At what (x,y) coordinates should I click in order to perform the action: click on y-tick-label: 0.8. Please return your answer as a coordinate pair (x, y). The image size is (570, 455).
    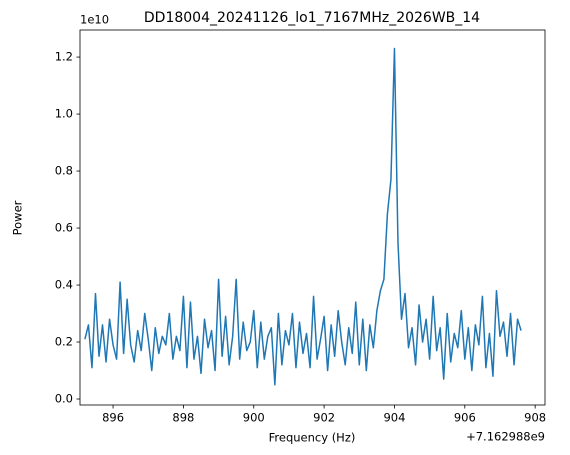
    Looking at the image, I should click on (64, 171).